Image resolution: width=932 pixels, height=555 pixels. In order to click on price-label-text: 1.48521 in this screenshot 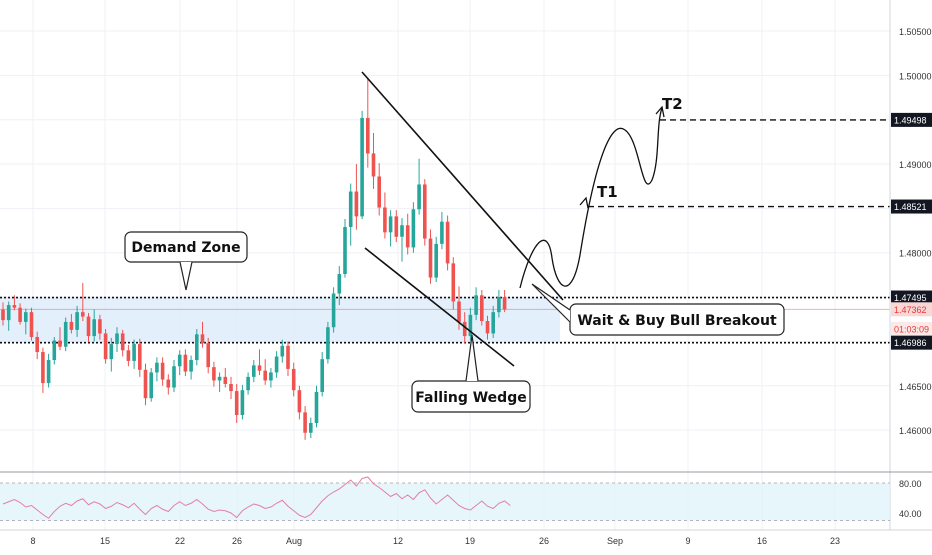, I will do `click(910, 207)`.